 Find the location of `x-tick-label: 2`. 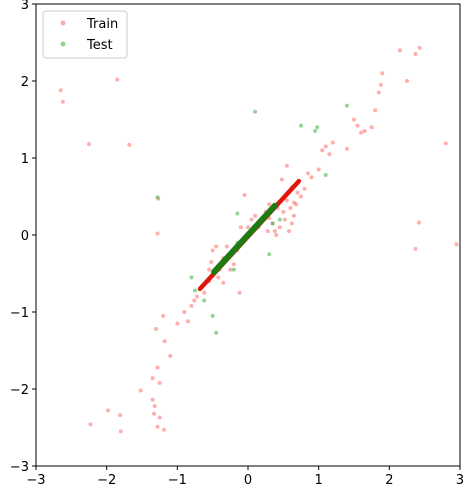

x-tick-label: 2 is located at coordinates (389, 480).